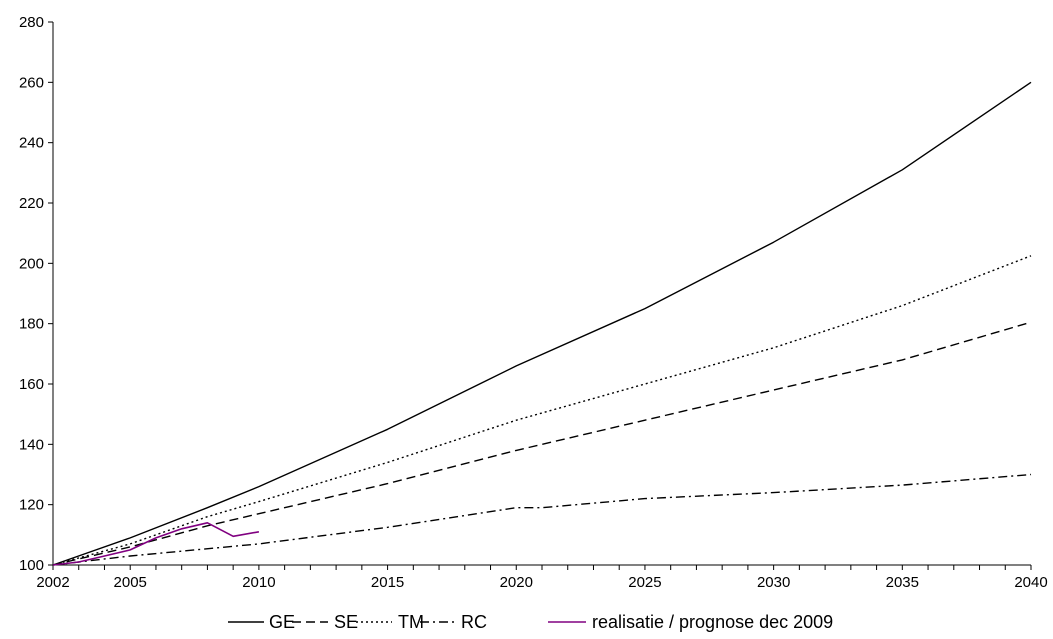  What do you see at coordinates (474, 622) in the screenshot?
I see `legend-label: RC` at bounding box center [474, 622].